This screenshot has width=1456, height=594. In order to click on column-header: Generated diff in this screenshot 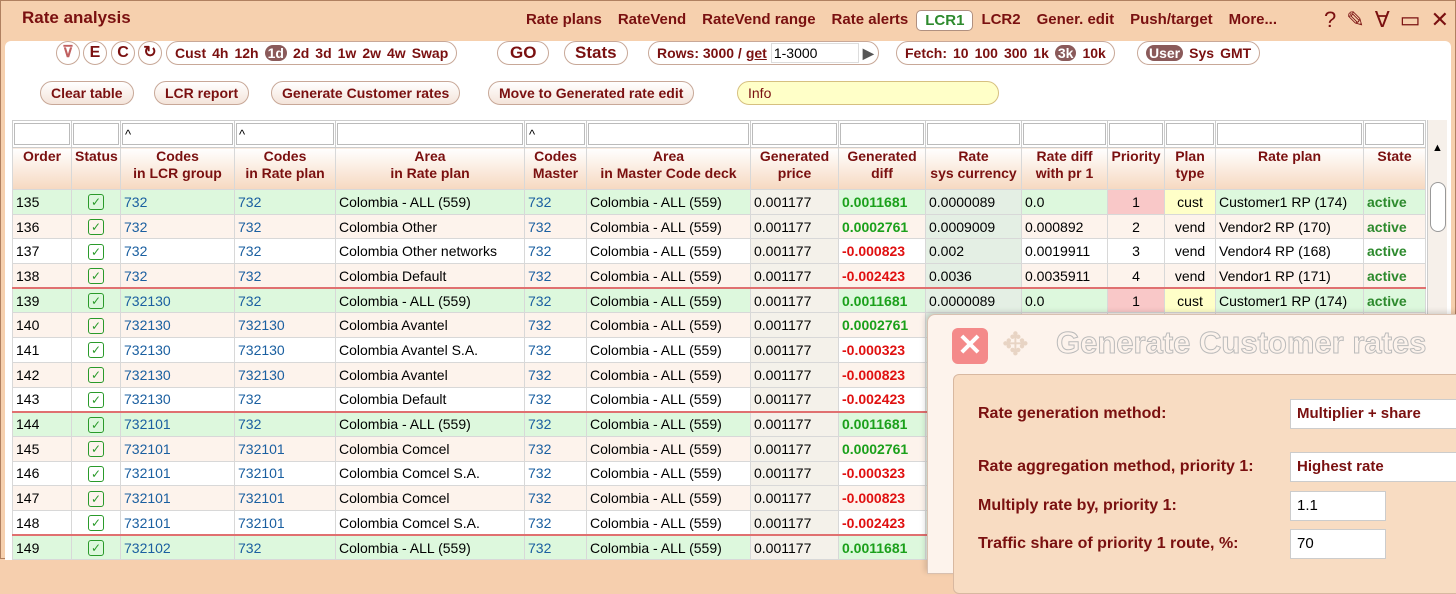, I will do `click(882, 168)`.